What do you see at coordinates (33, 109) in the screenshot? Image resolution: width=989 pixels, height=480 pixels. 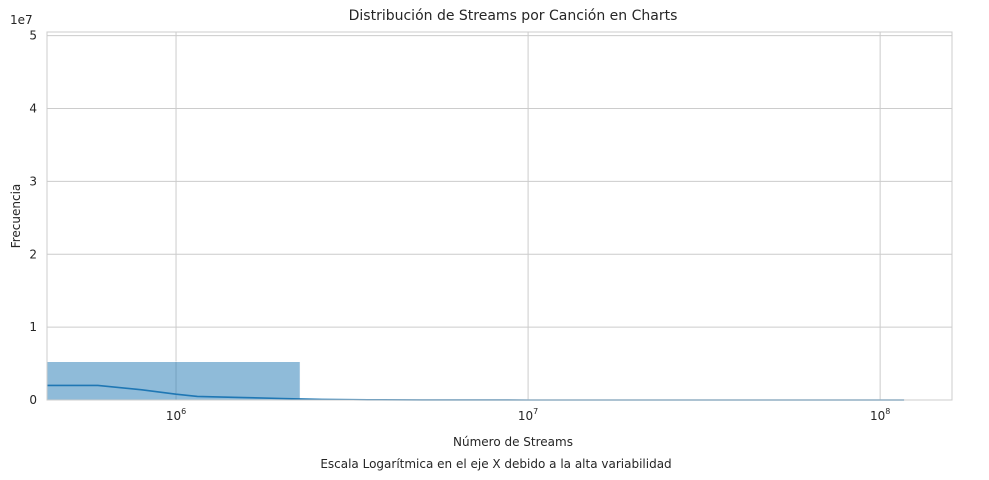 I see `y-tick-label: 4` at bounding box center [33, 109].